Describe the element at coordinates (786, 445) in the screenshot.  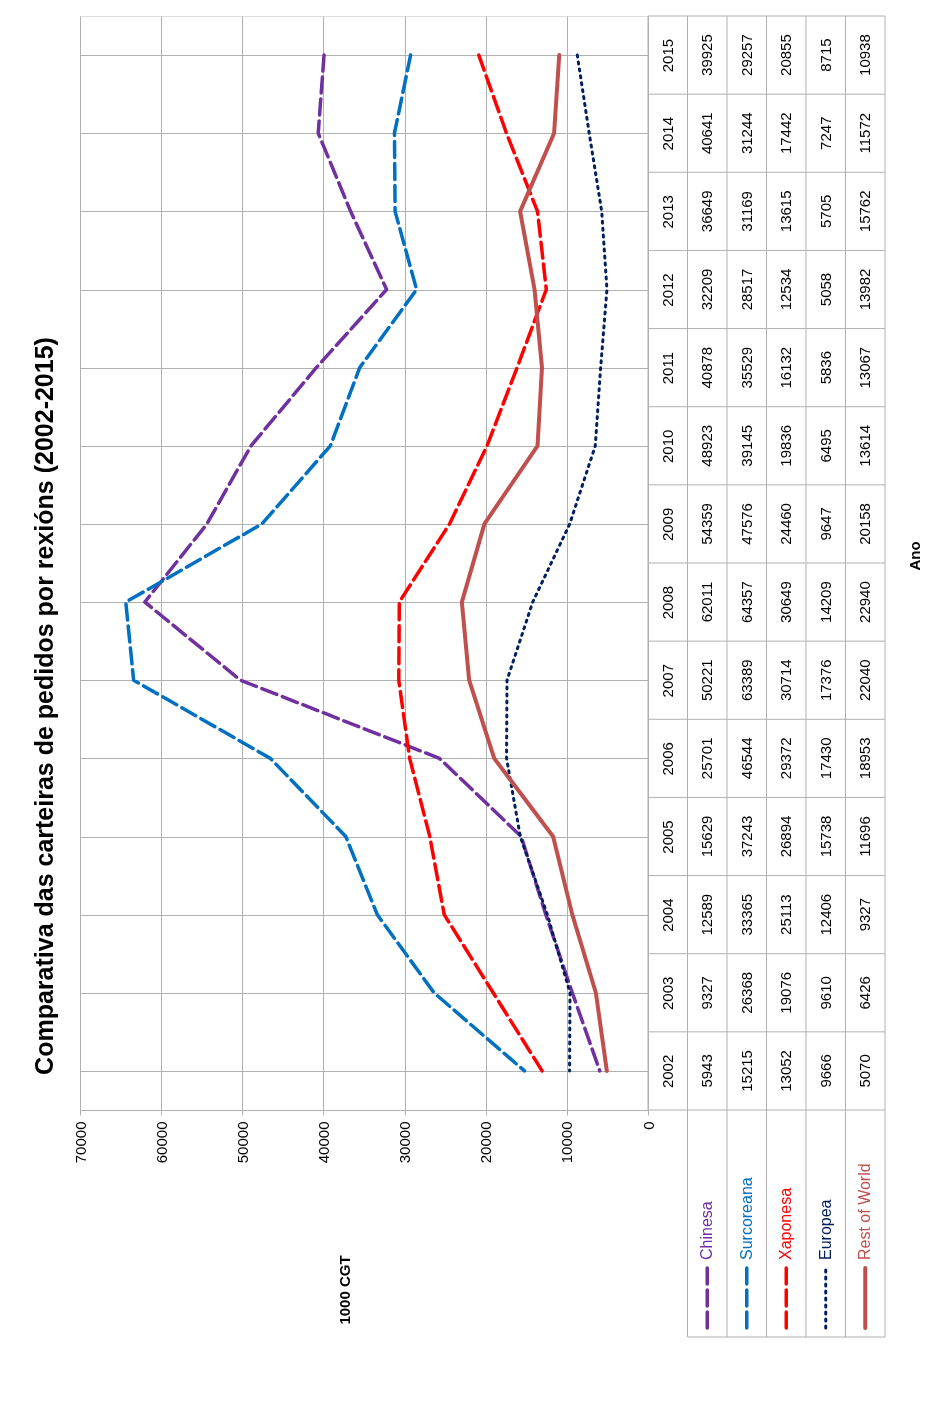
I see `data-label: 19836` at that location.